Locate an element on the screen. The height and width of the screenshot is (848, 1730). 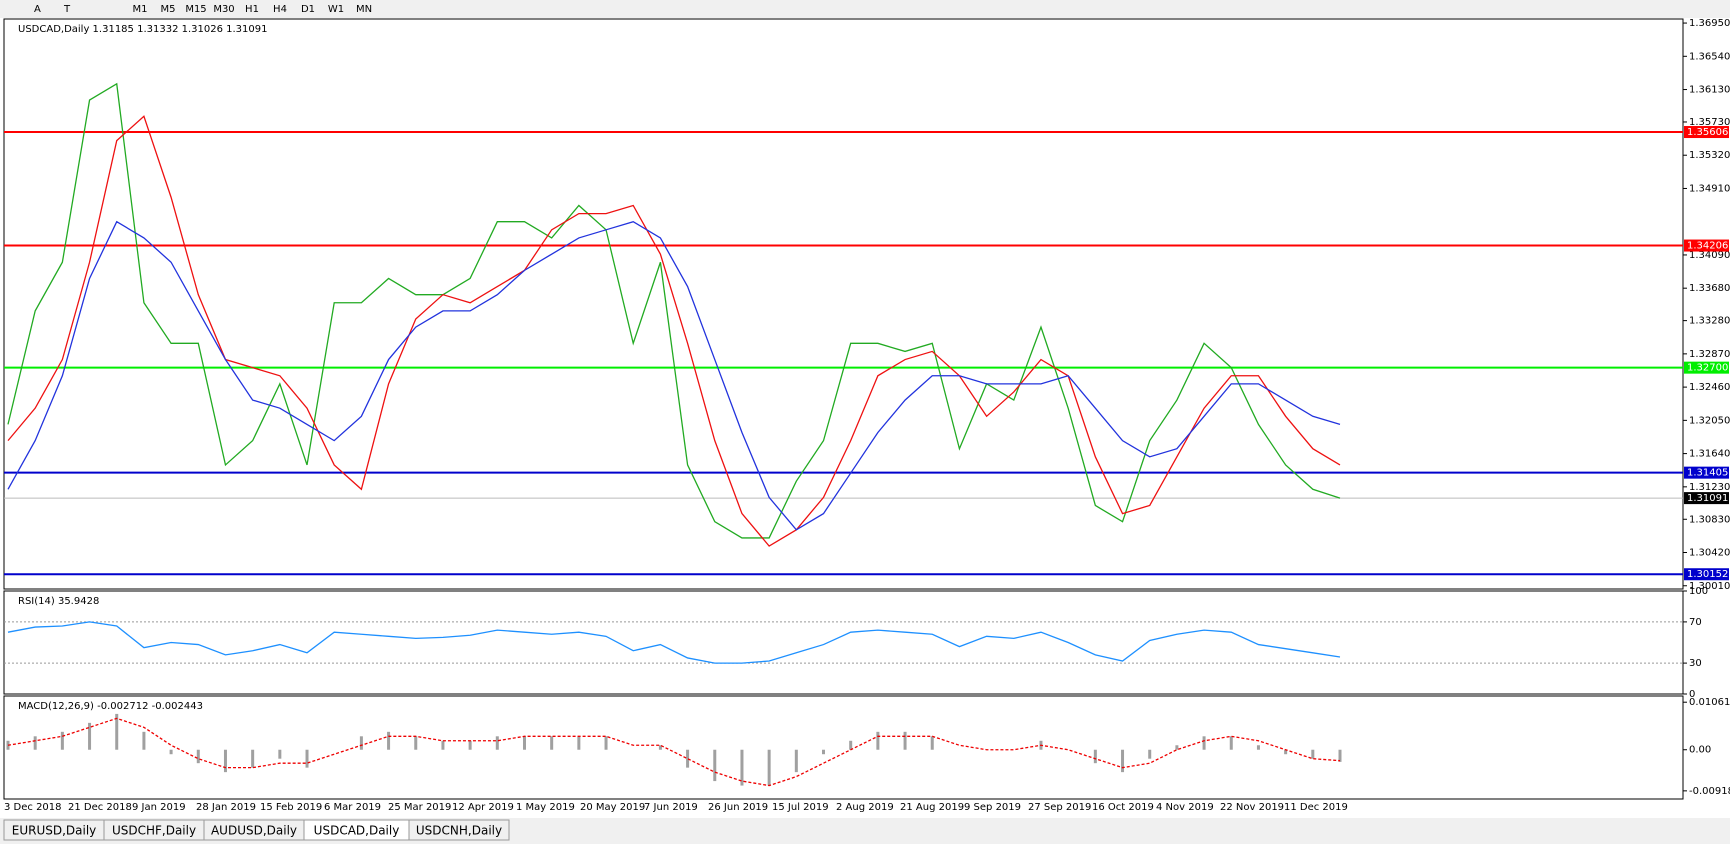
y-tick-label: 30 is located at coordinates (1695, 663).